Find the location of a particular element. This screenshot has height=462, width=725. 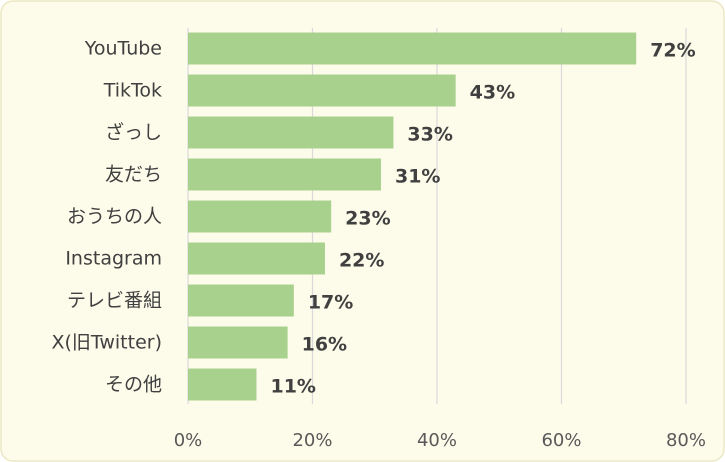

value-label: 33% is located at coordinates (429, 135).